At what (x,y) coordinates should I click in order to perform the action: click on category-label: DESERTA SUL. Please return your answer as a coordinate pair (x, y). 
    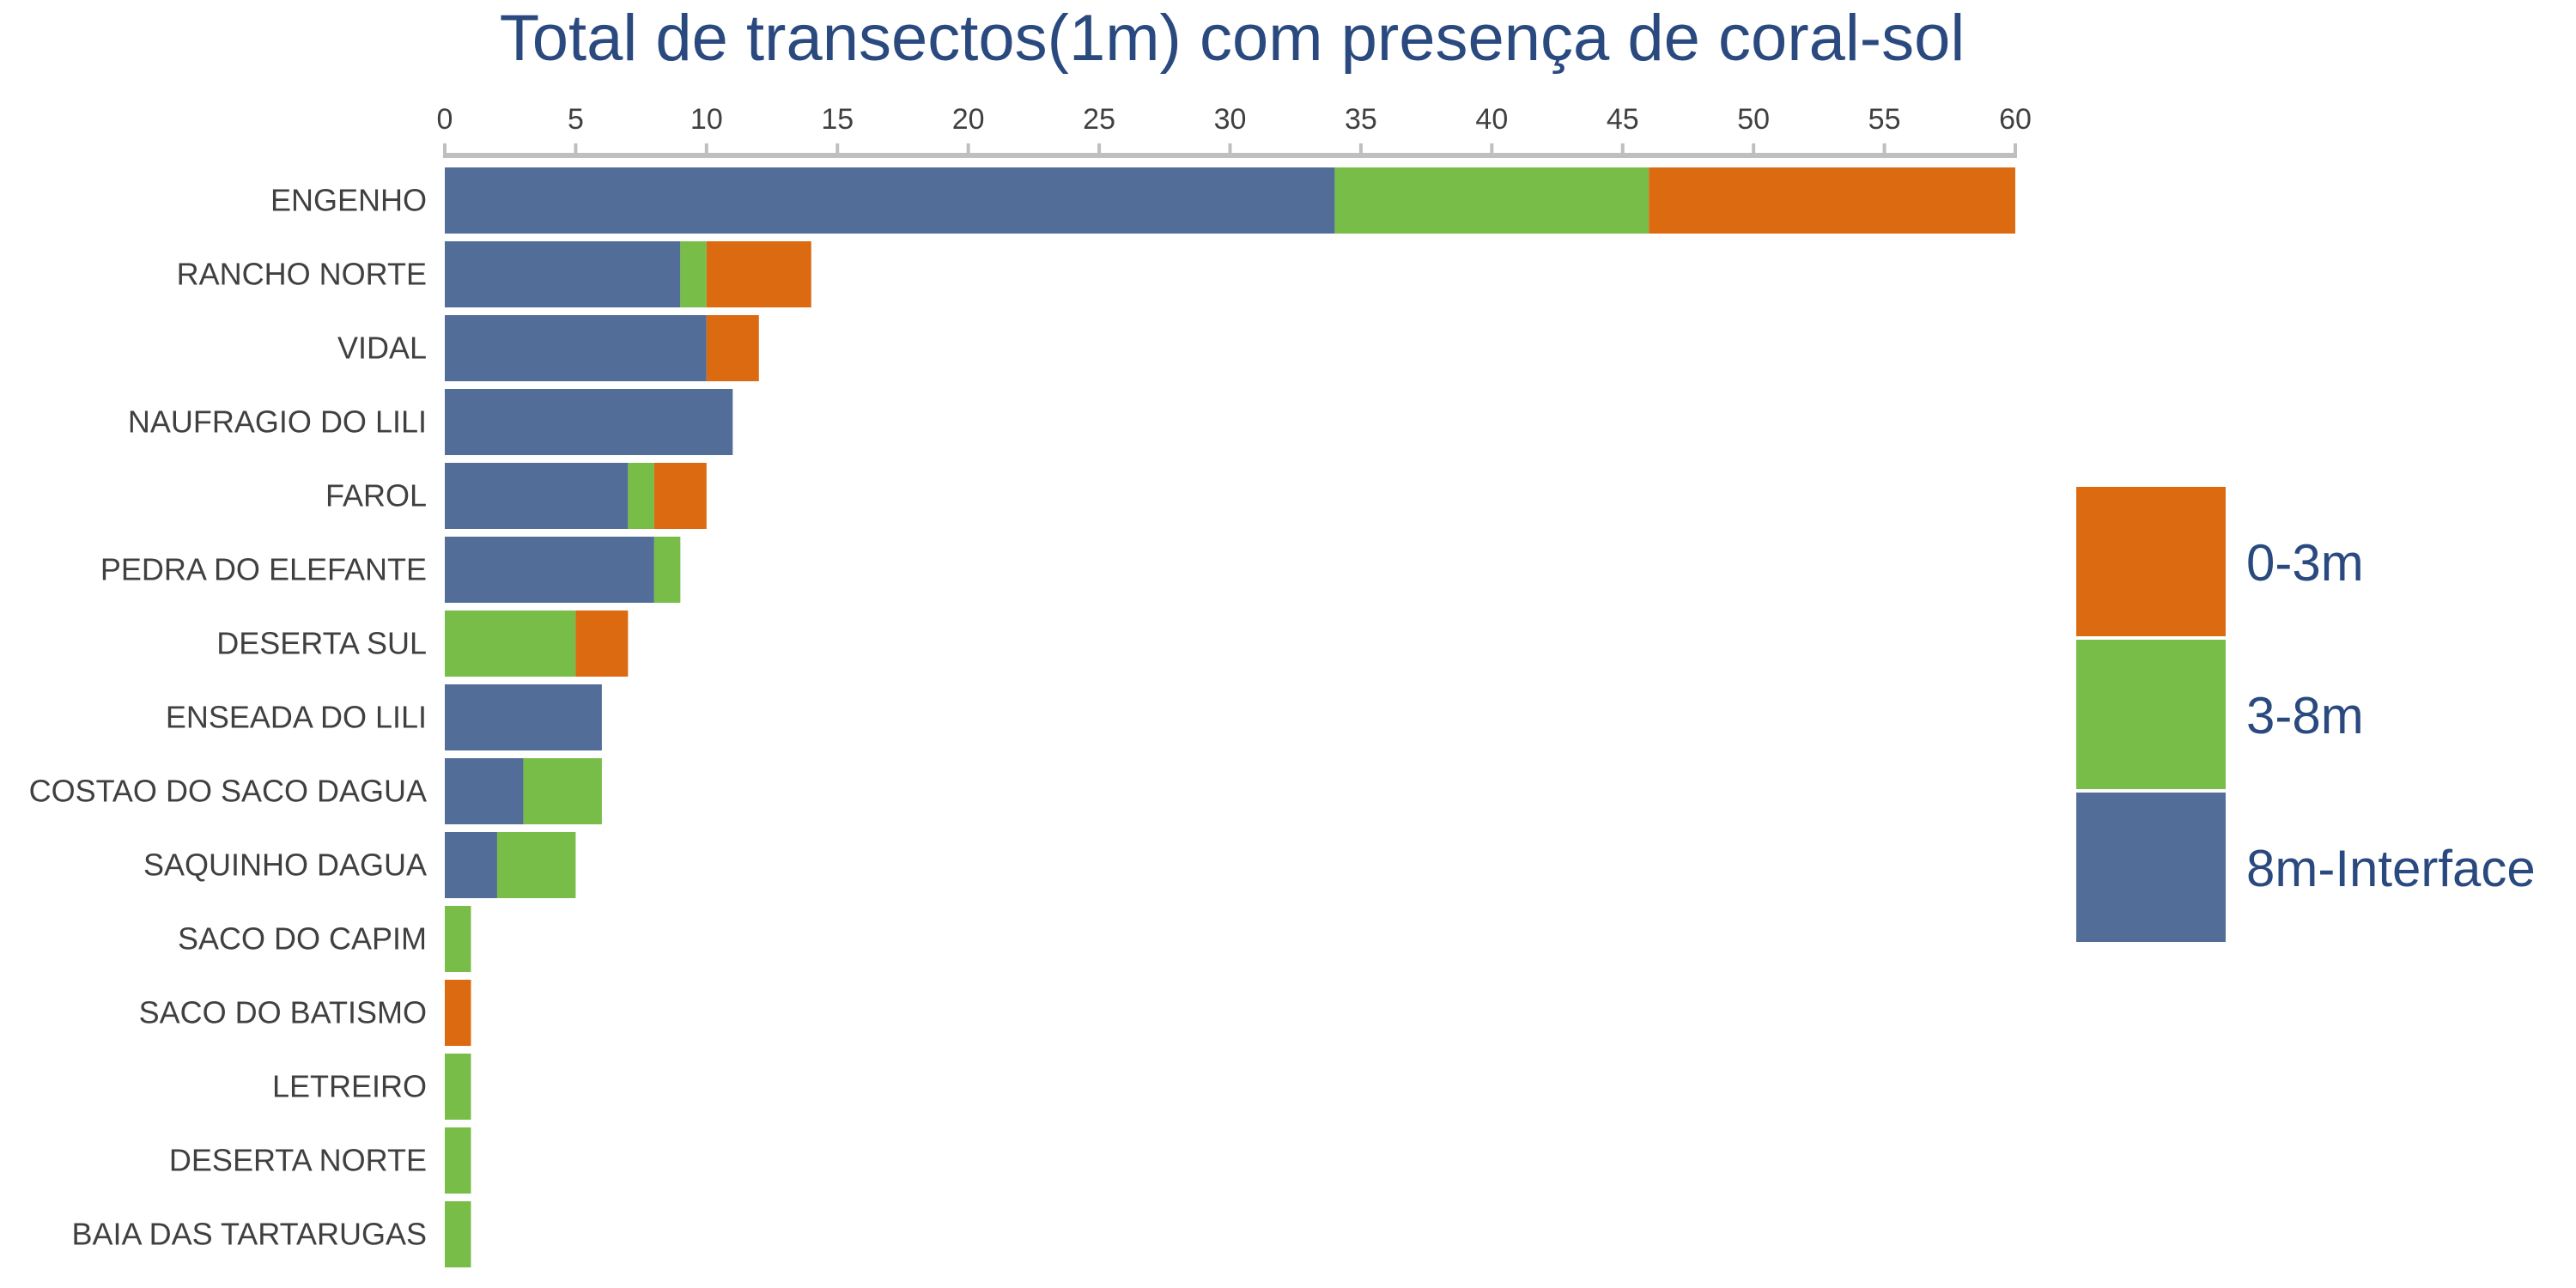
    Looking at the image, I should click on (322, 643).